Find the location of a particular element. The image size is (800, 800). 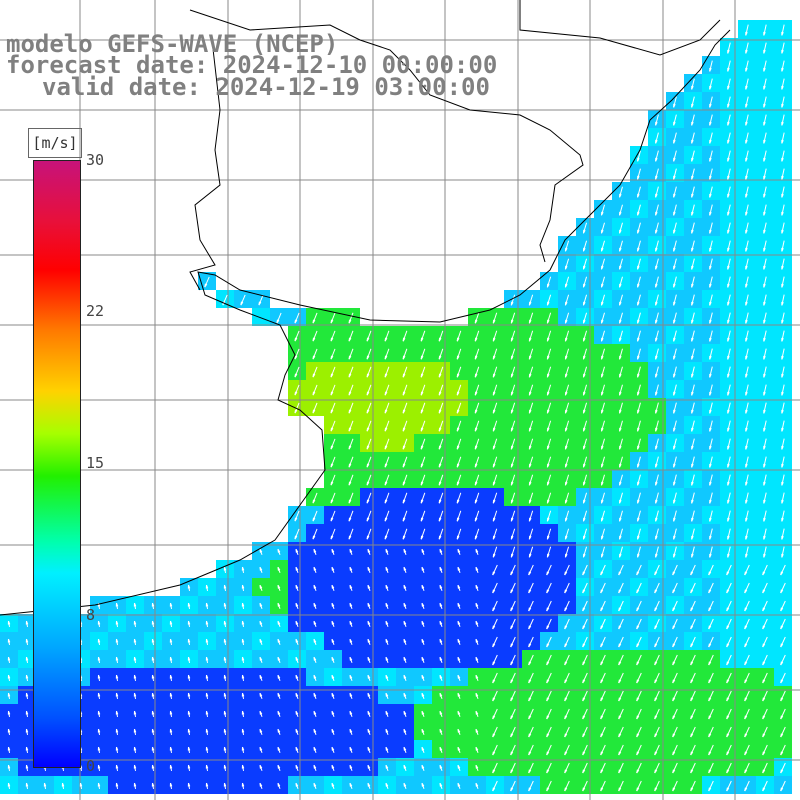

border-brazil-north is located at coordinates (620, 28).